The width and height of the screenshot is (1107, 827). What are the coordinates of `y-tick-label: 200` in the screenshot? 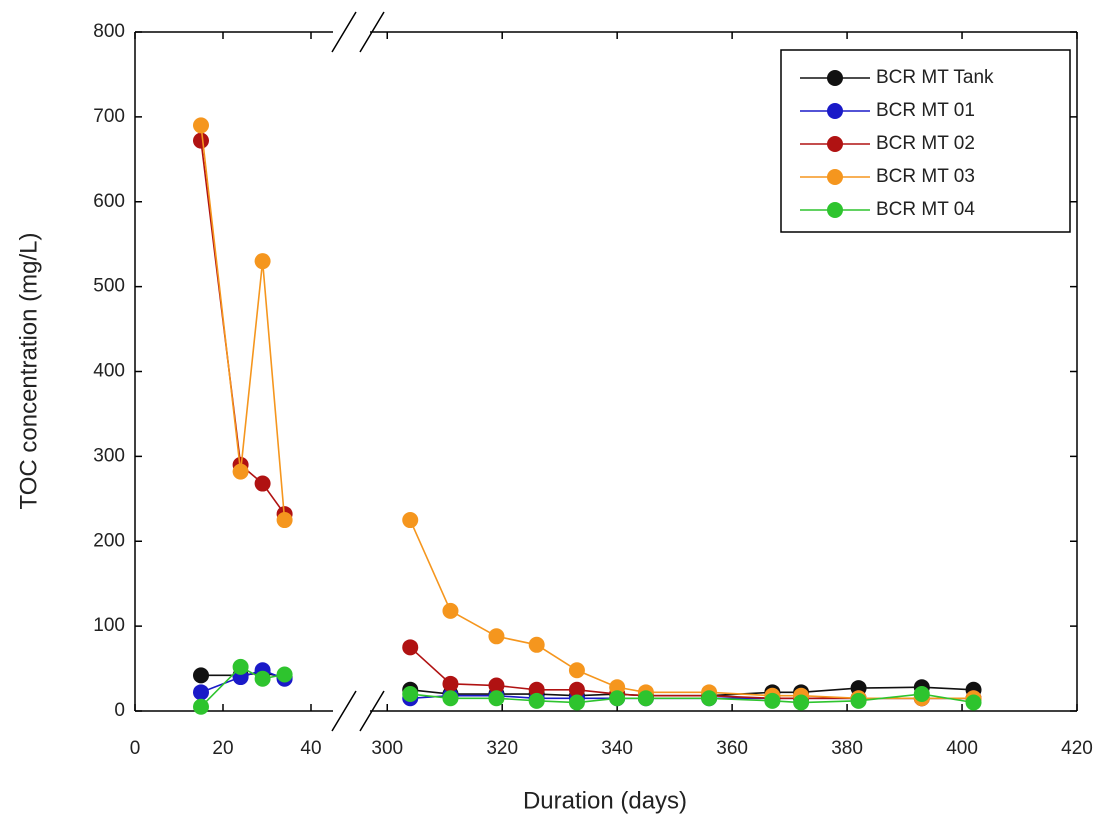 It's located at (109, 540).